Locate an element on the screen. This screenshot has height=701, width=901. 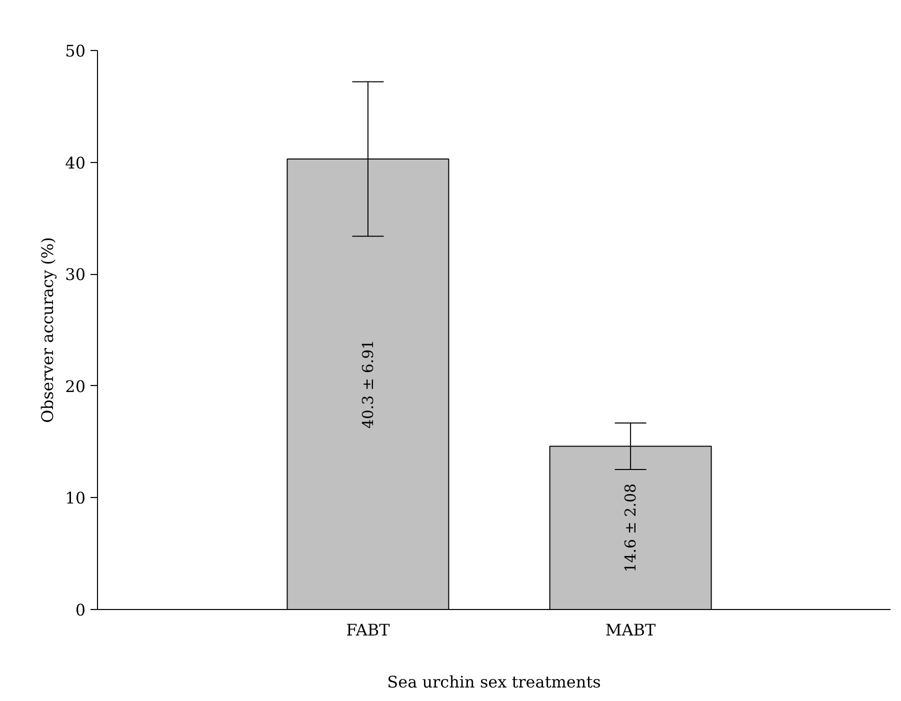
data-label: 14.6 ± 2.08 is located at coordinates (631, 527).